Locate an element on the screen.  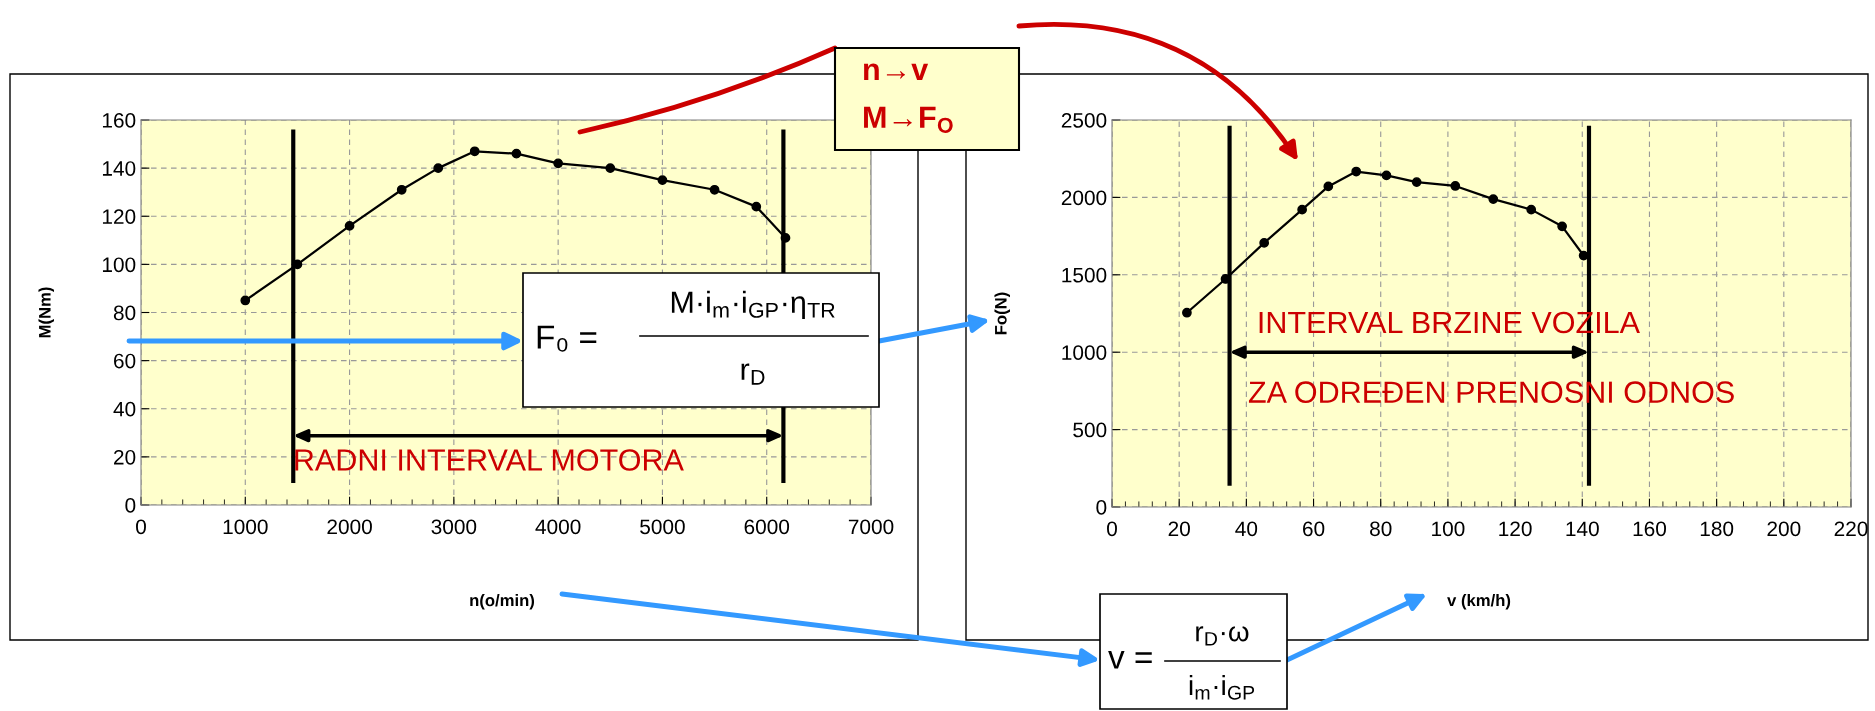
x-tick-label: 4000 is located at coordinates (558, 527).